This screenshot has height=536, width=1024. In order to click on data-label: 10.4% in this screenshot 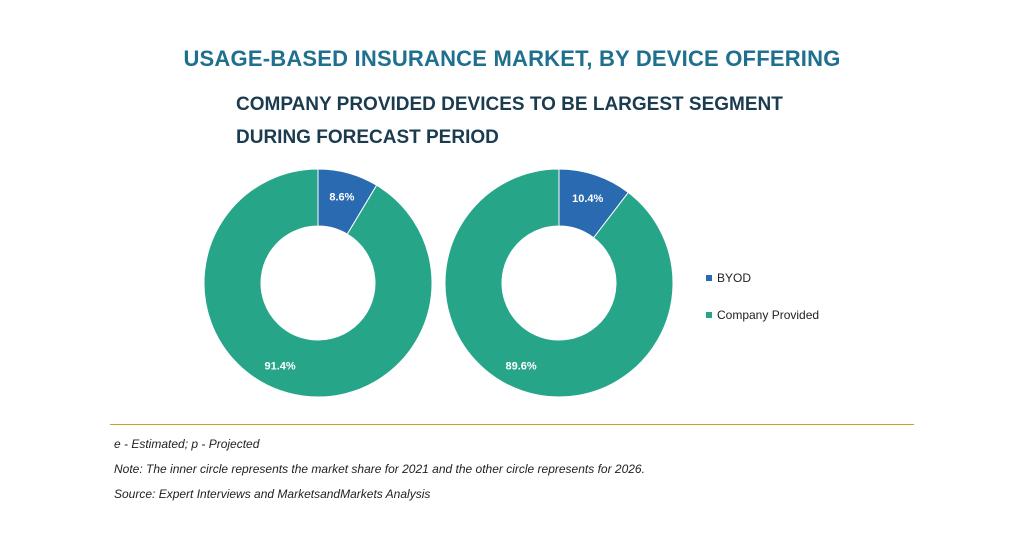, I will do `click(587, 199)`.